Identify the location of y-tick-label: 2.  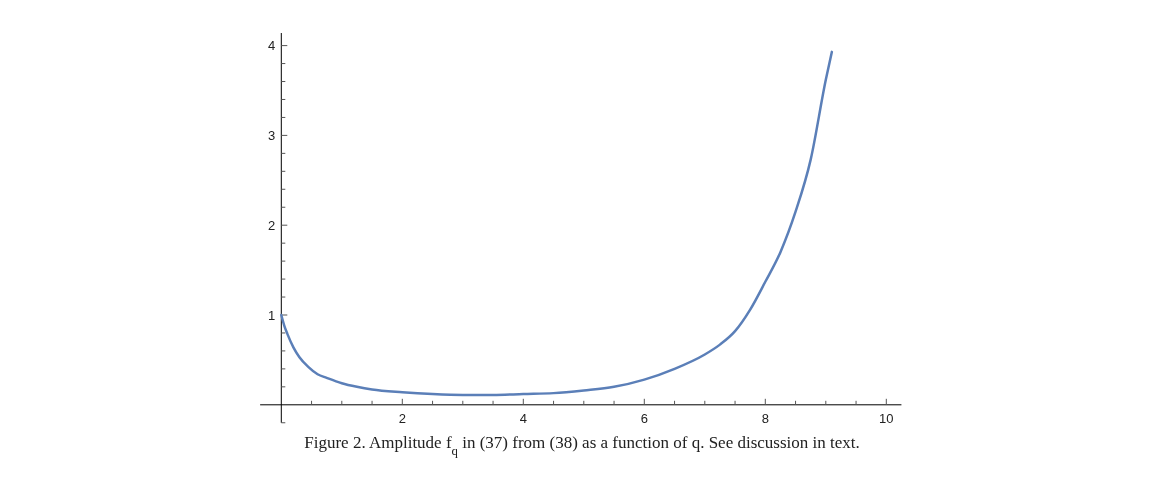
(272, 225).